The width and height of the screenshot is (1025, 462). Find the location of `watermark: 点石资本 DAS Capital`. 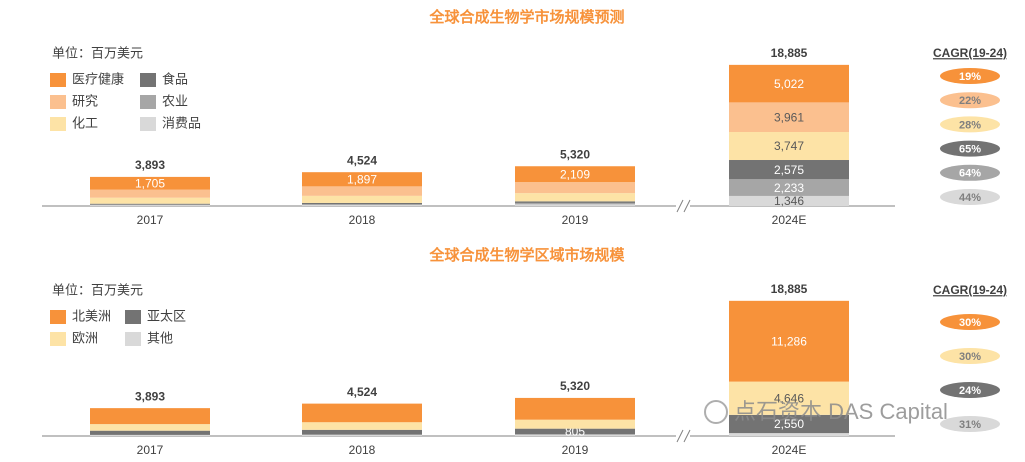

watermark: 点石资本 DAS Capital is located at coordinates (841, 411).